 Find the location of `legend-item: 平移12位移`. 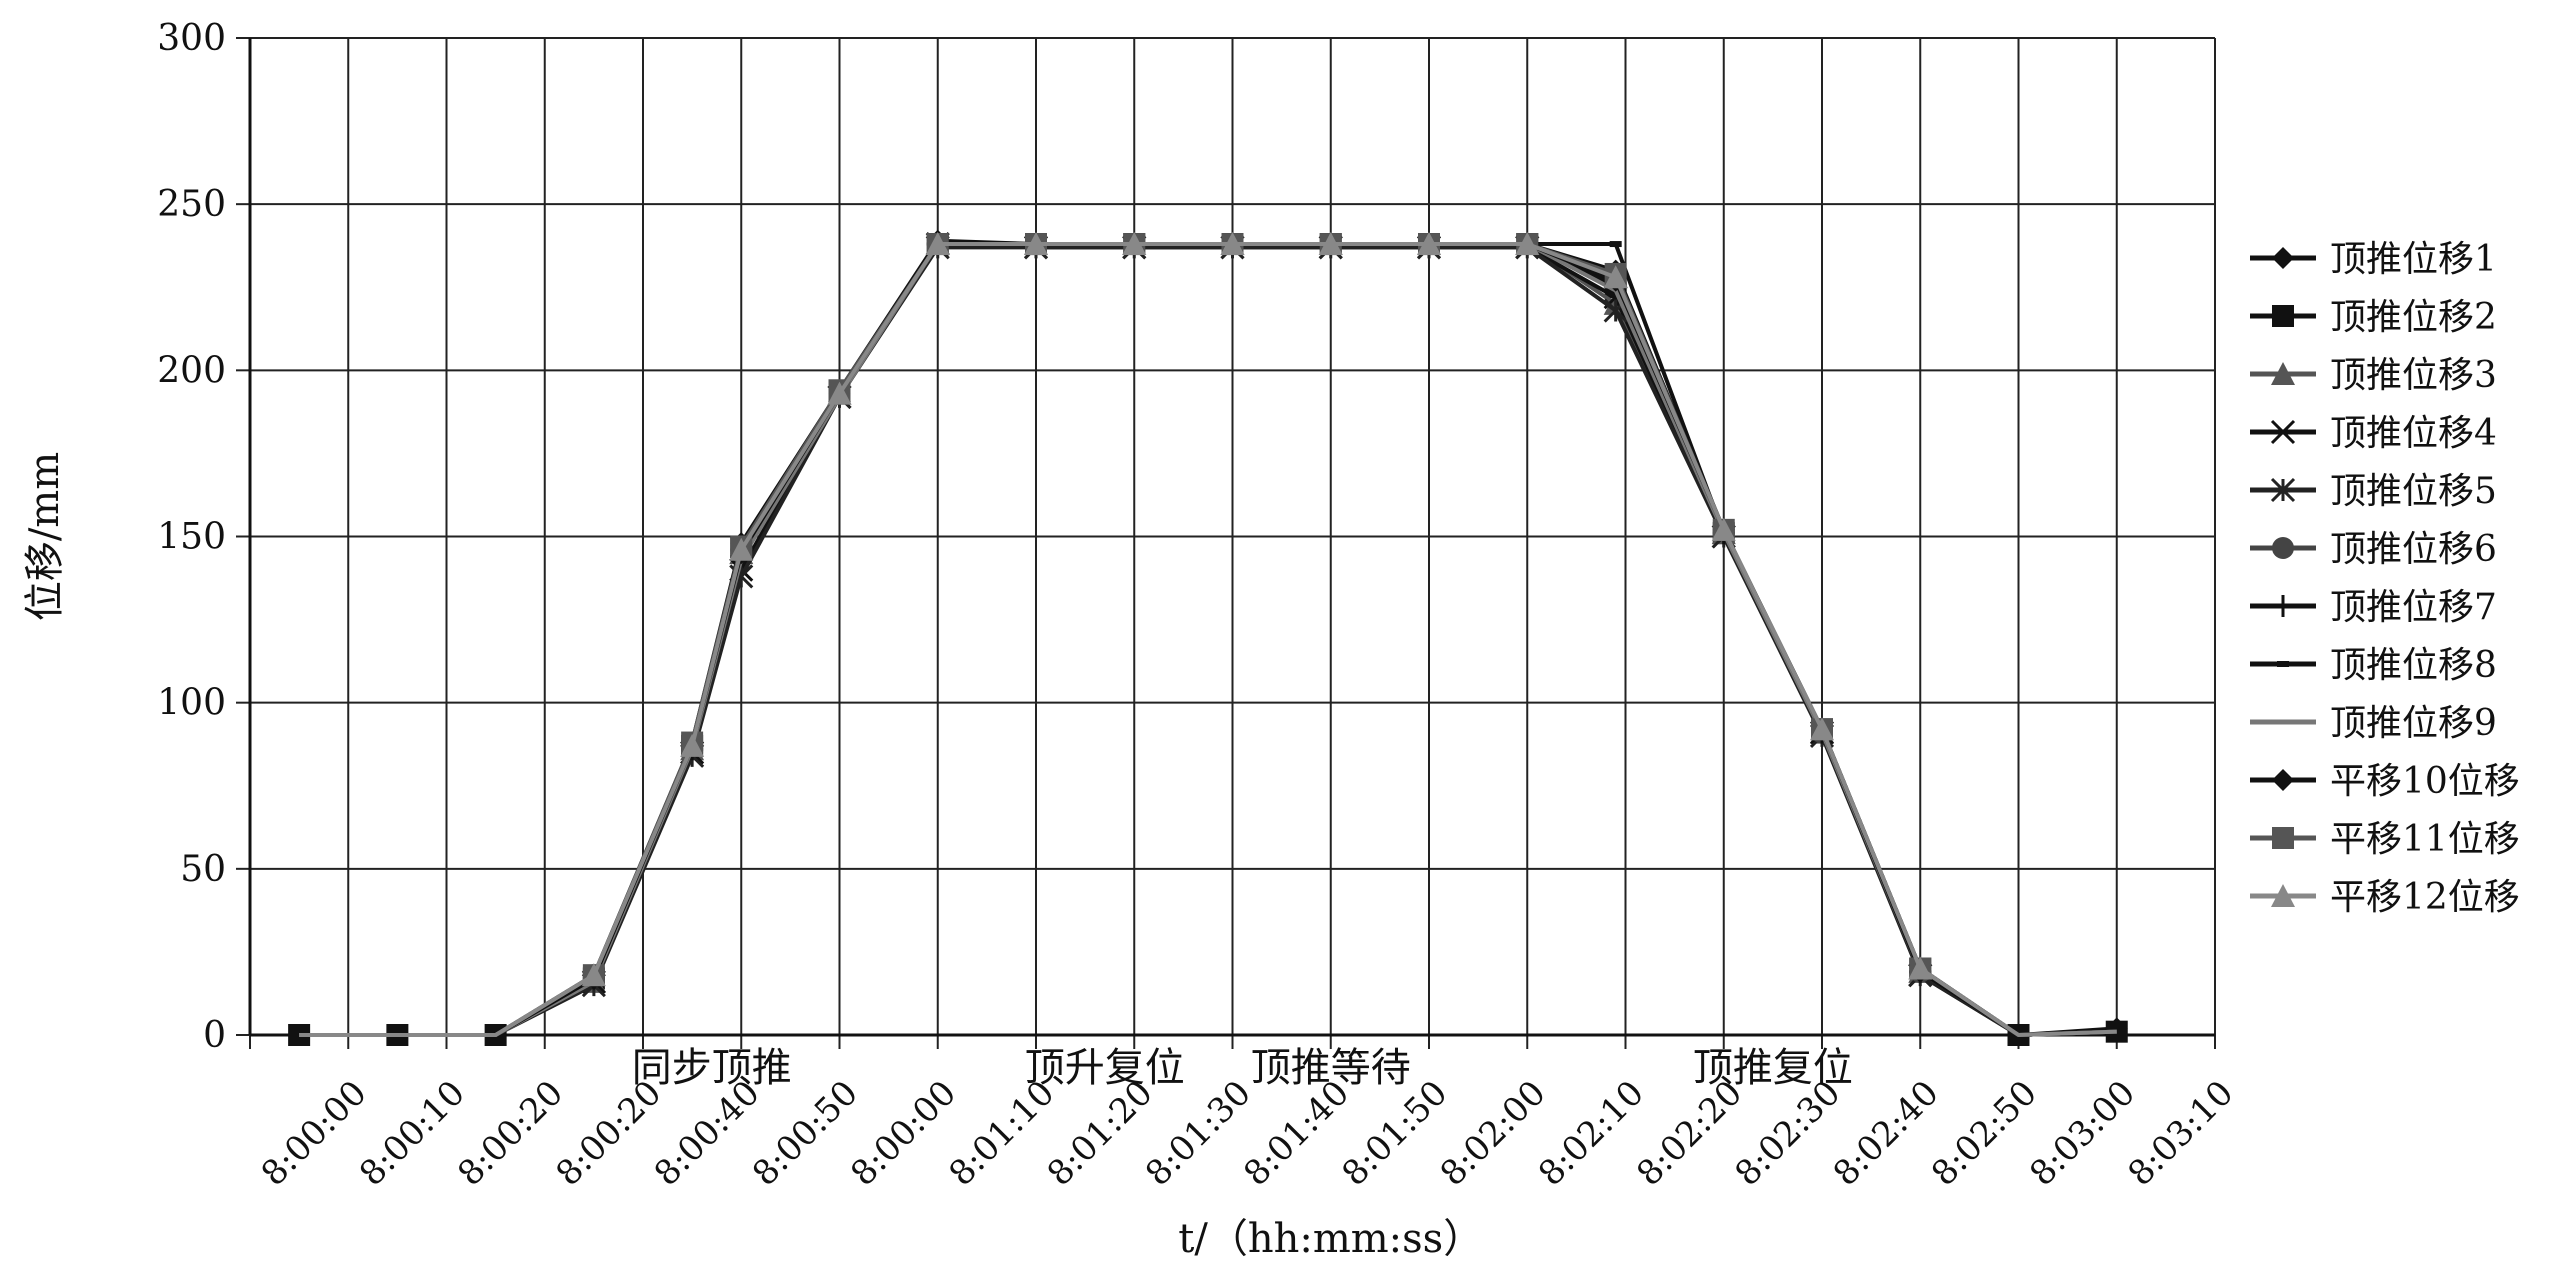

legend-item: 平移12位移 is located at coordinates (2385, 897).